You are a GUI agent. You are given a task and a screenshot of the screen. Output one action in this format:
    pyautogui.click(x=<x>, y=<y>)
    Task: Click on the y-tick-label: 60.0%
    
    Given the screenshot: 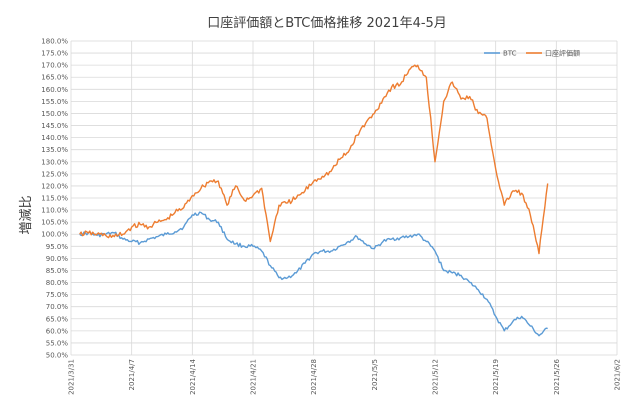 What is the action you would take?
    pyautogui.click(x=57, y=331)
    